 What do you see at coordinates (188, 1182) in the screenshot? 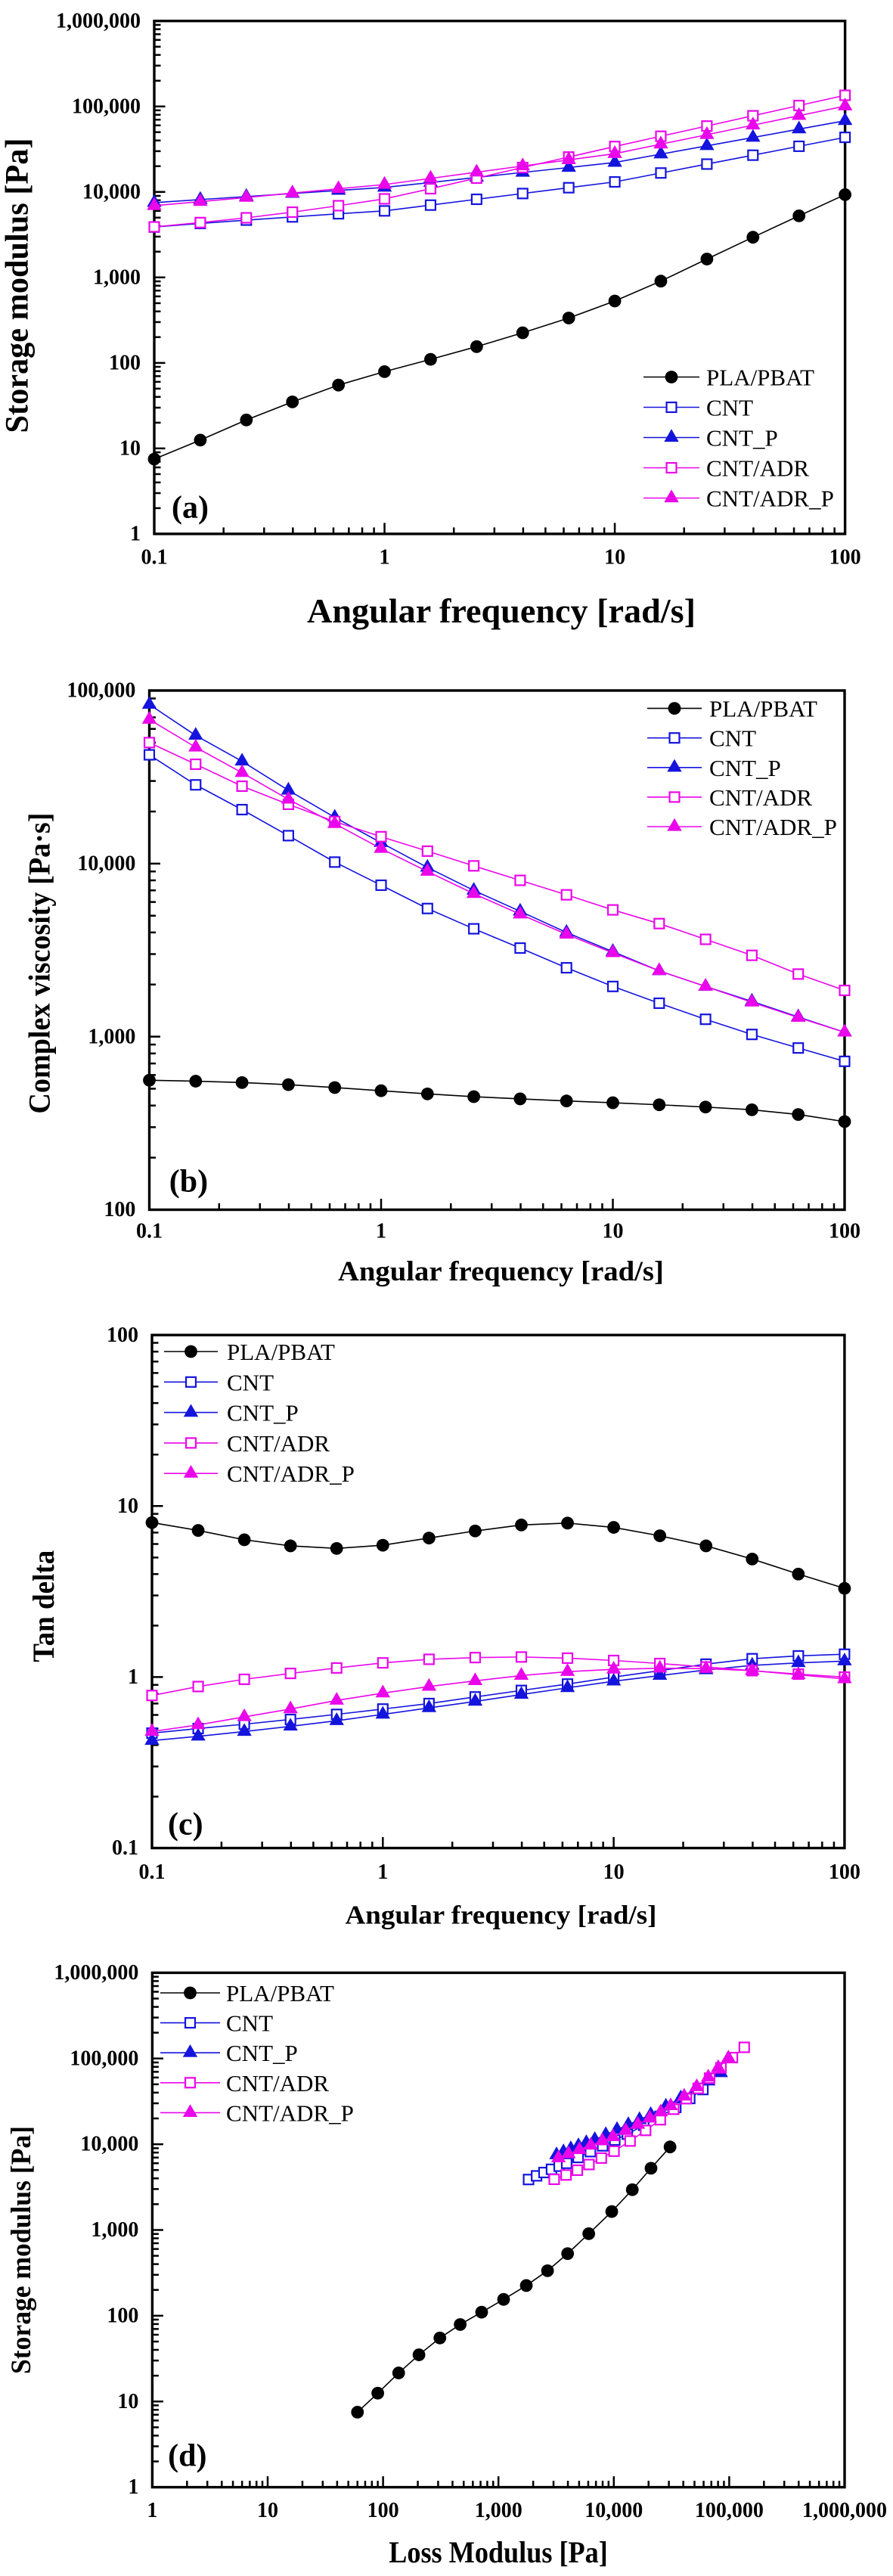
I see `svg-text: (b)` at bounding box center [188, 1182].